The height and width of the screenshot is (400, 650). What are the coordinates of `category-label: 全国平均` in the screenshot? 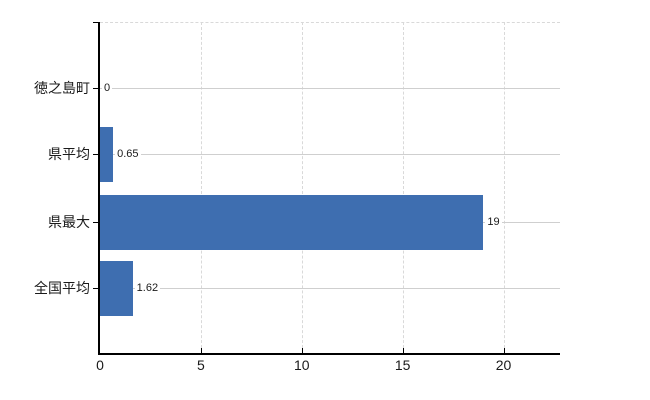 It's located at (62, 288).